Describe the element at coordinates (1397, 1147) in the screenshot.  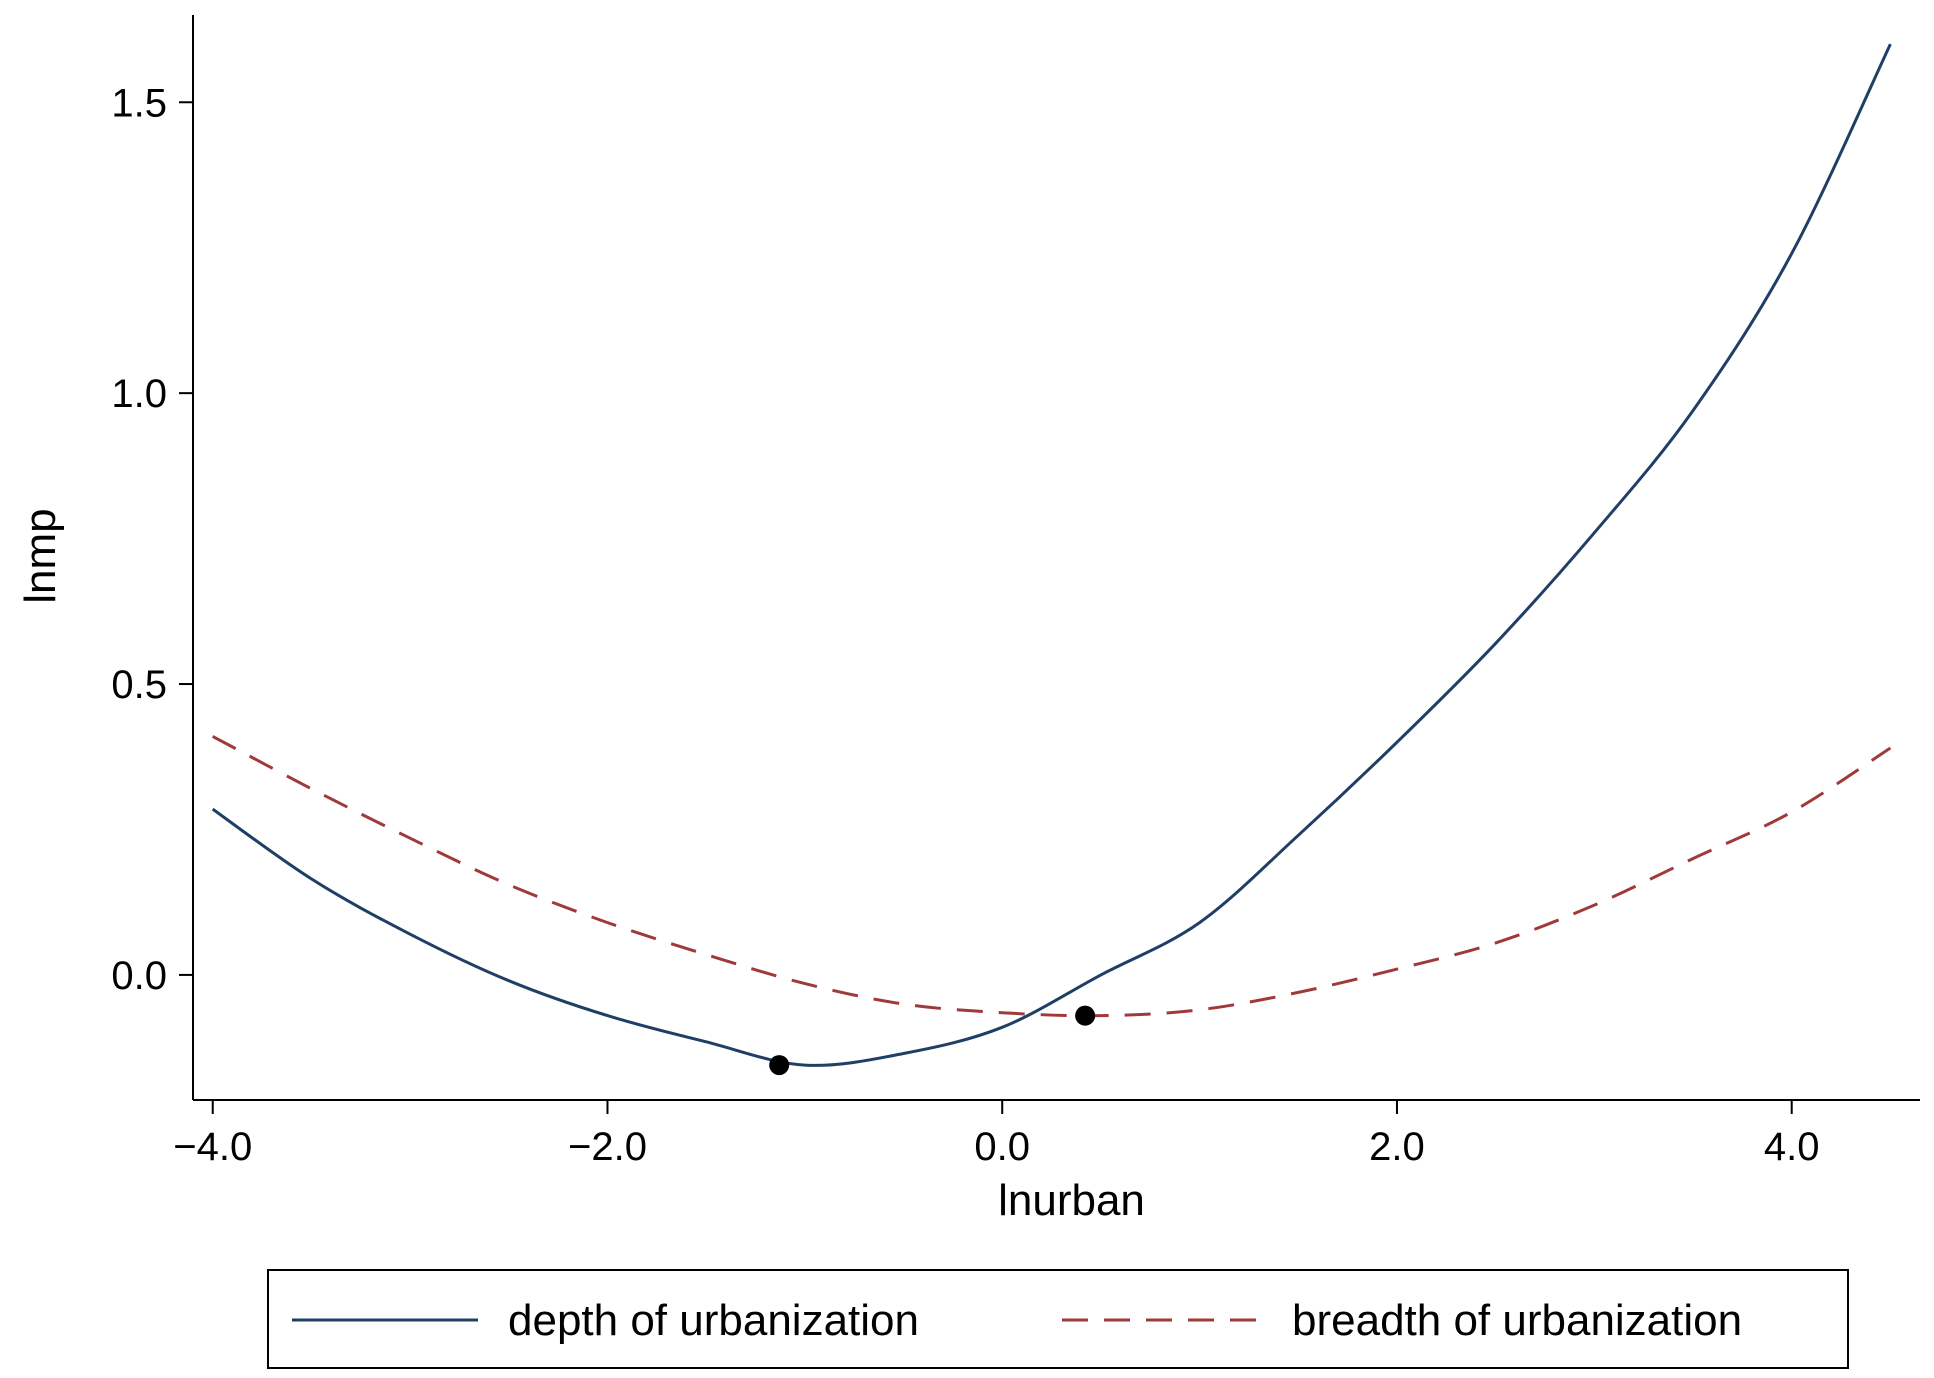
I see `x-tick-label: 2.0` at that location.